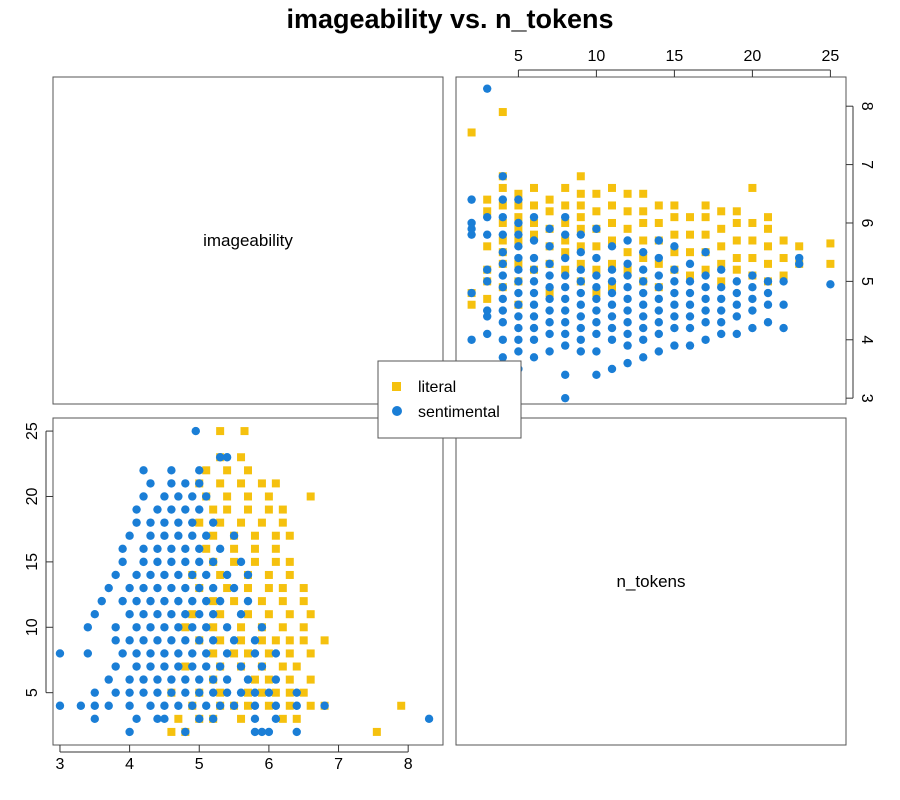 This screenshot has height=800, width=900. Describe the element at coordinates (248, 240) in the screenshot. I see `diag-label-imageability: imageability` at that location.